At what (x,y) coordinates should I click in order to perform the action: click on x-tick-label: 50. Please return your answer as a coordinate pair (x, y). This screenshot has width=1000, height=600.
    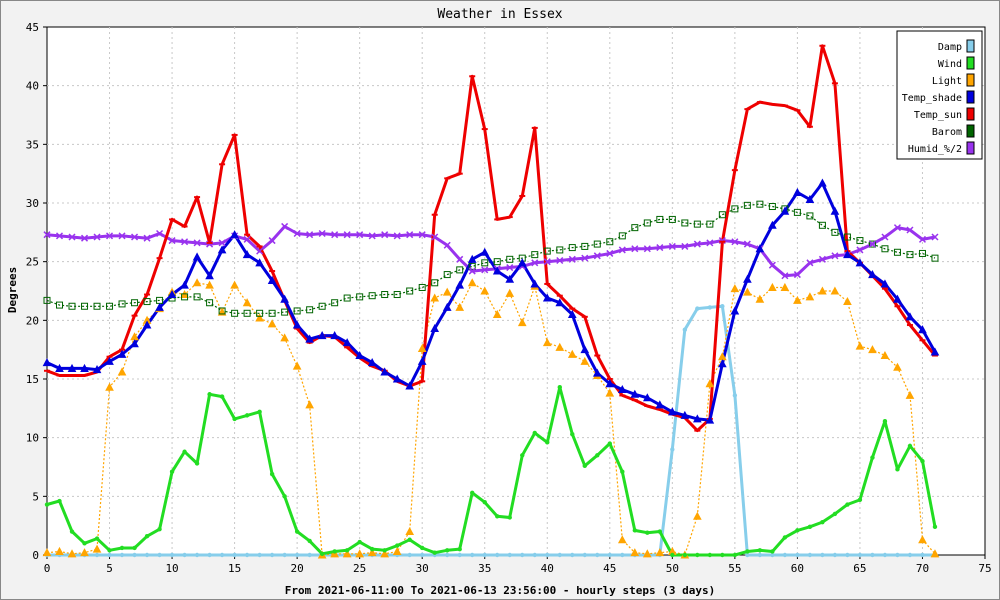
    Looking at the image, I should click on (672, 568).